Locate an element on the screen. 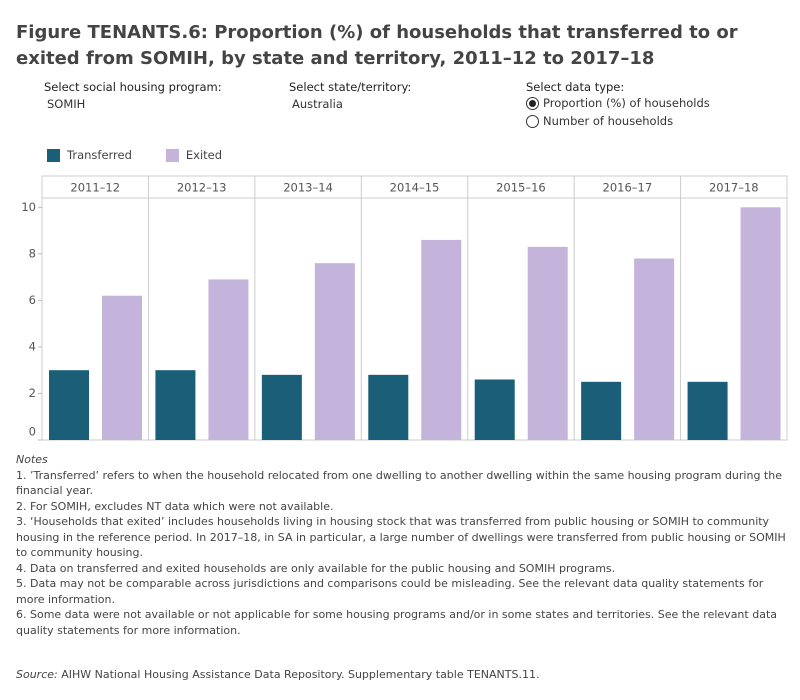 This screenshot has width=800, height=700. column-header: 2014–15 is located at coordinates (415, 188).